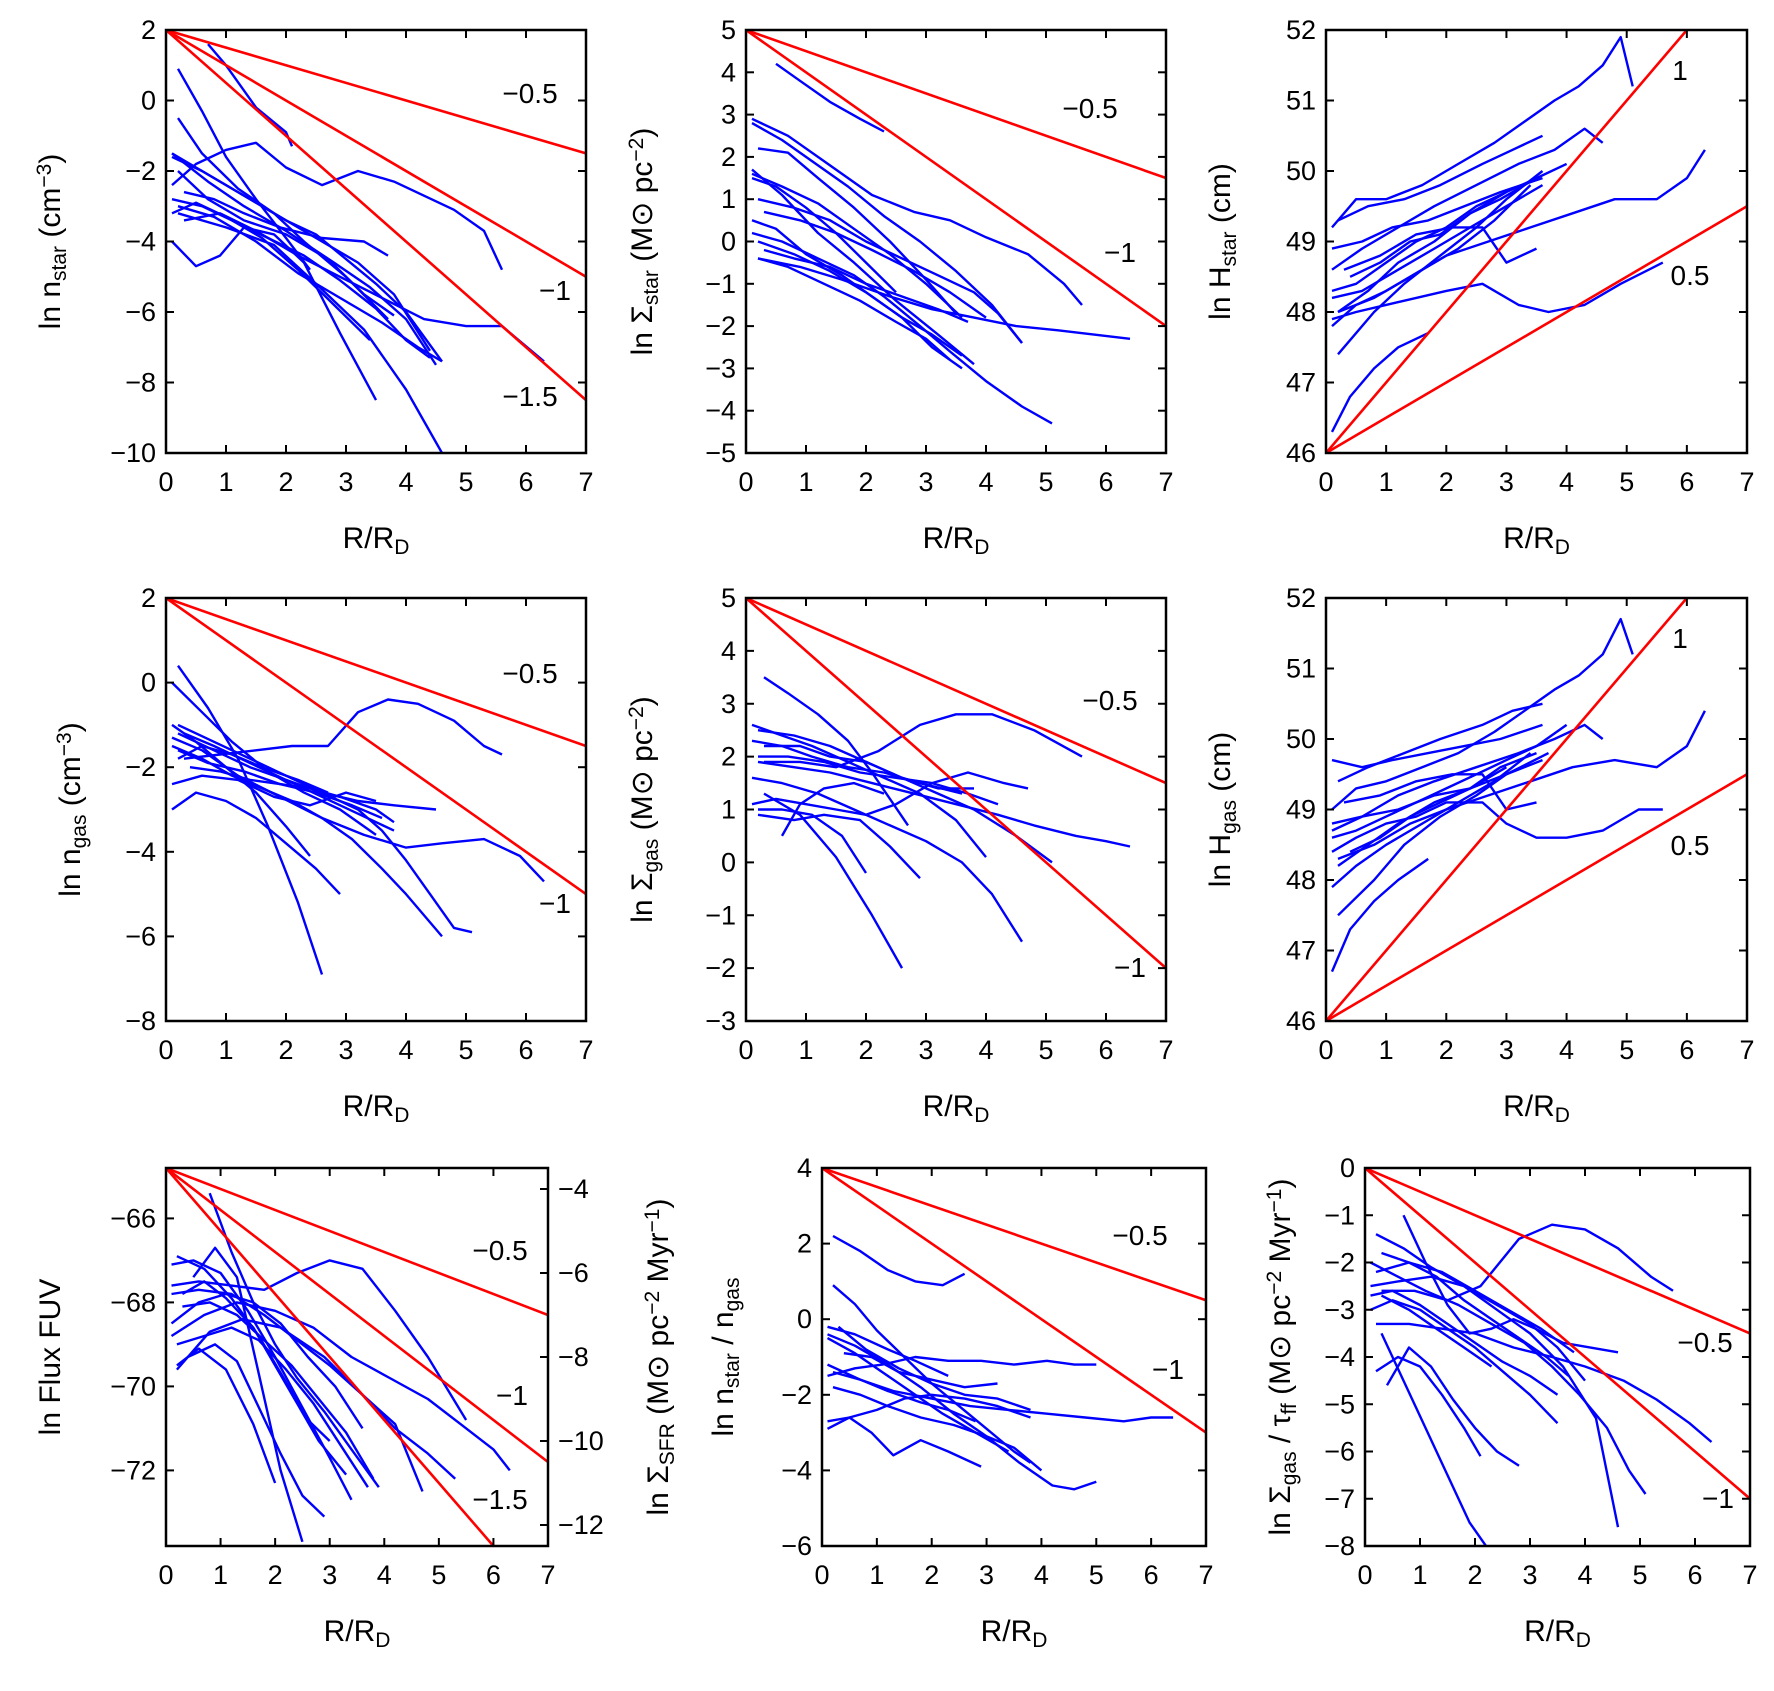 The height and width of the screenshot is (1691, 1774). What do you see at coordinates (573, 1189) in the screenshot?
I see `y2-tick-label: −4` at bounding box center [573, 1189].